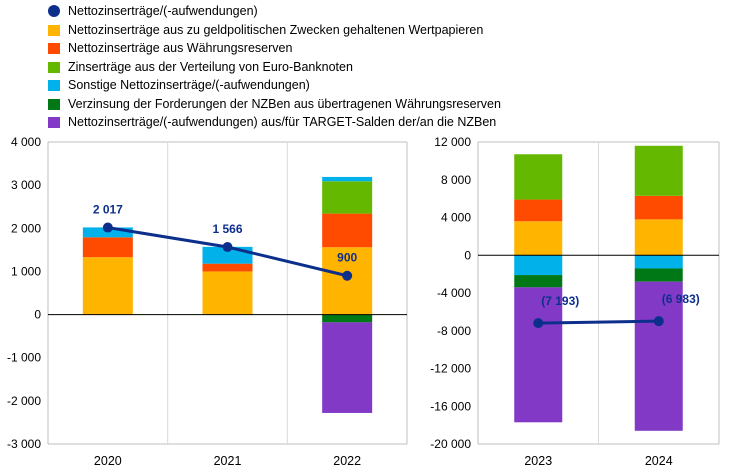 The image size is (745, 468). I want to click on y-tick-label: -2 000, so click(24, 401).